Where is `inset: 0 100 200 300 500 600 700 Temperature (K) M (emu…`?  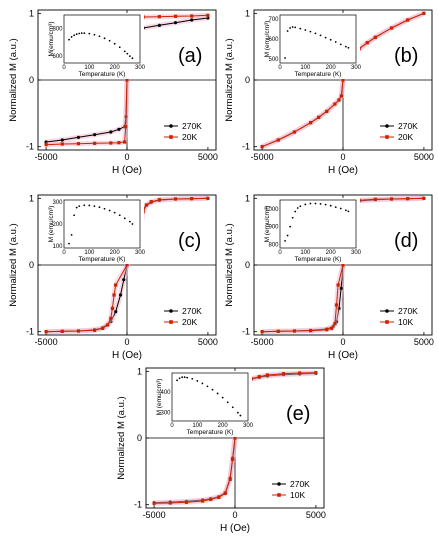
inset: 0 100 200 300 500 600 700 Temperature (K) M (emu… is located at coordinates (313, 46).